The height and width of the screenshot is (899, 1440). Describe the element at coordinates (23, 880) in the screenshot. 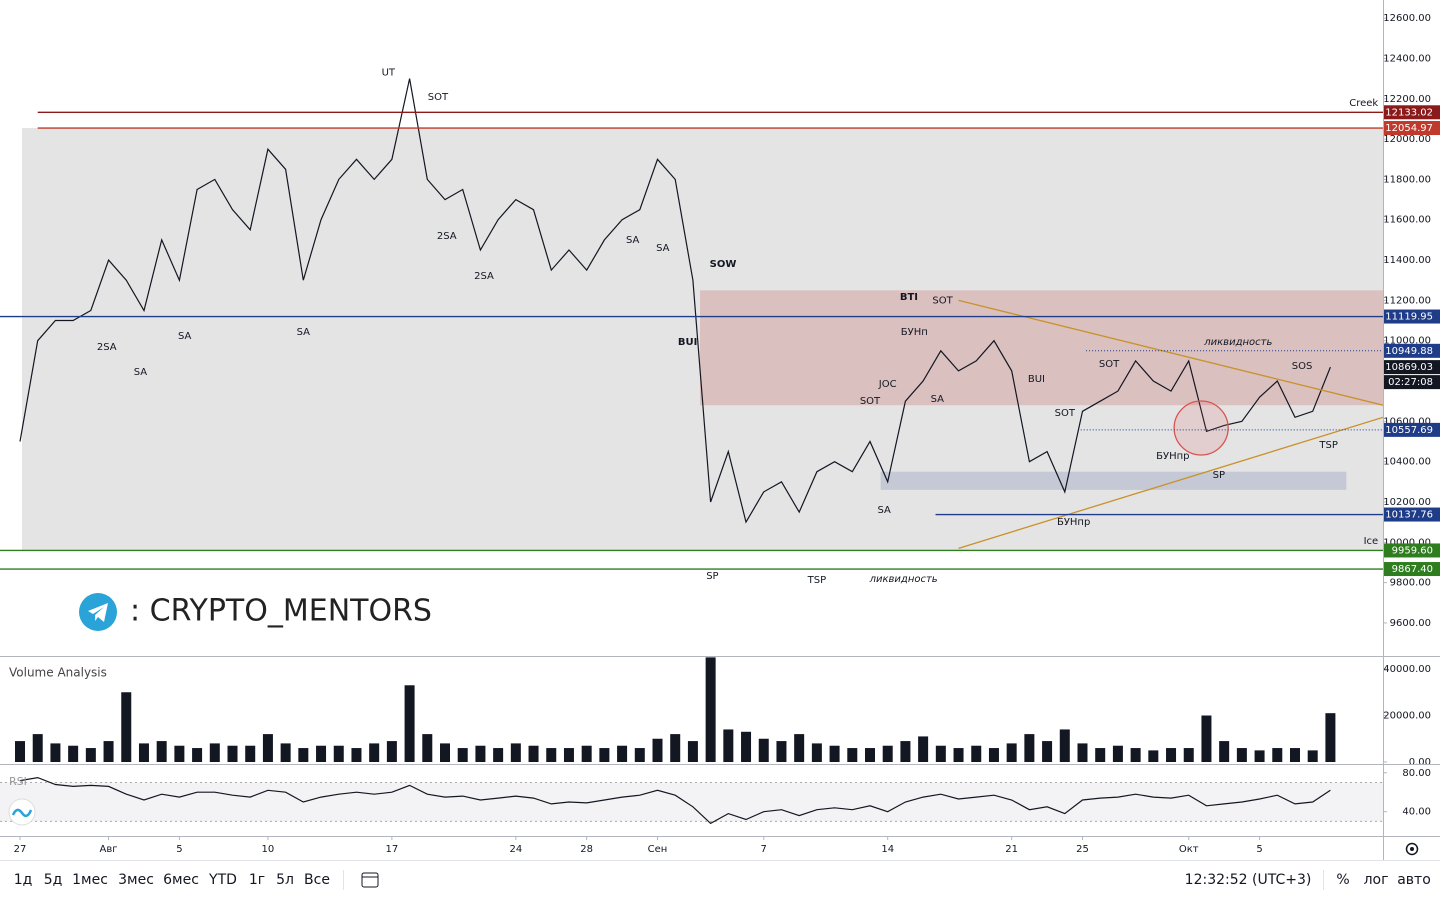

I see `range-button: 1д` at that location.